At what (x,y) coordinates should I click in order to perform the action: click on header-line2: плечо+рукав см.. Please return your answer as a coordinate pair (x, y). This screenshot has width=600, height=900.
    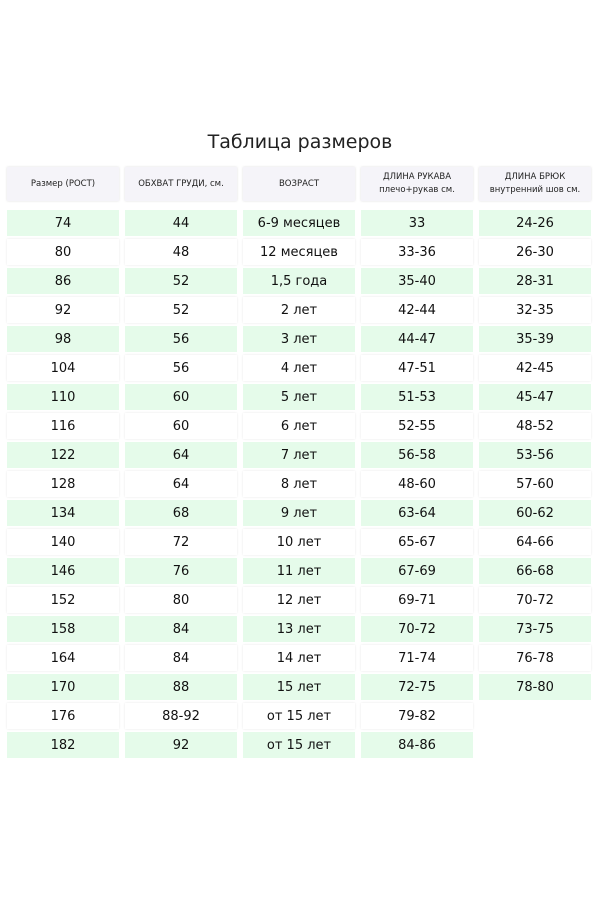
    Looking at the image, I should click on (417, 190).